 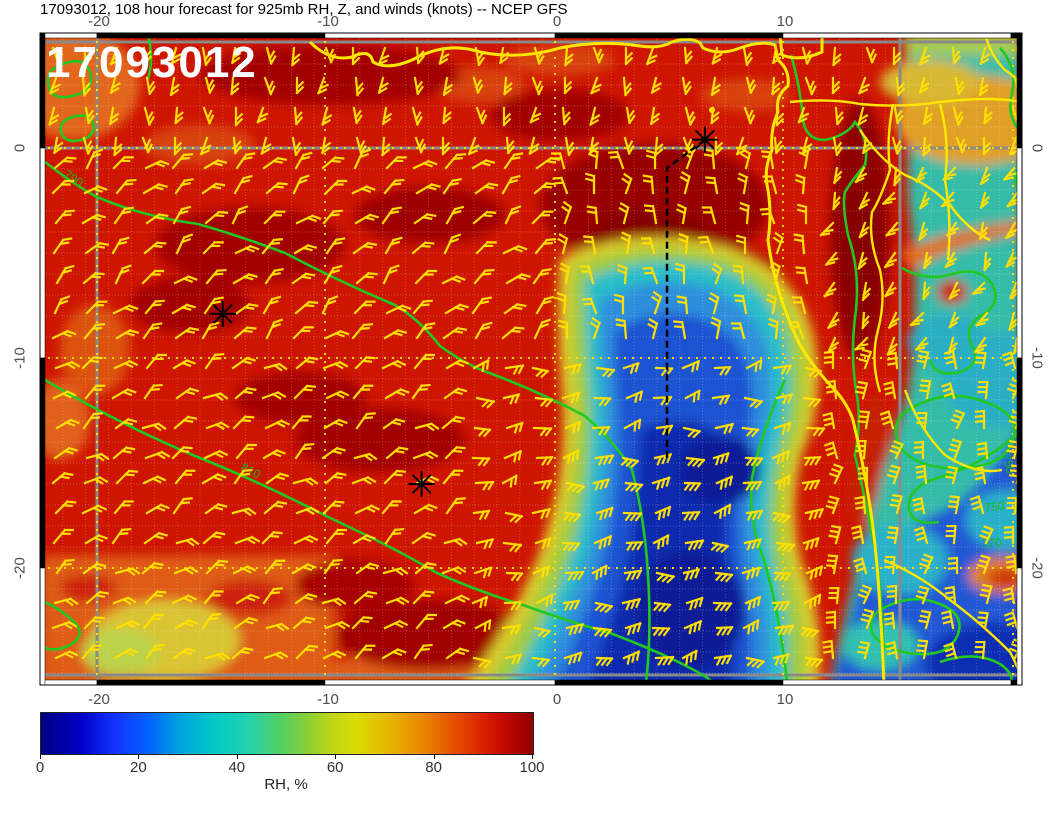 What do you see at coordinates (20, 358) in the screenshot?
I see `lat-tick-left: -10` at bounding box center [20, 358].